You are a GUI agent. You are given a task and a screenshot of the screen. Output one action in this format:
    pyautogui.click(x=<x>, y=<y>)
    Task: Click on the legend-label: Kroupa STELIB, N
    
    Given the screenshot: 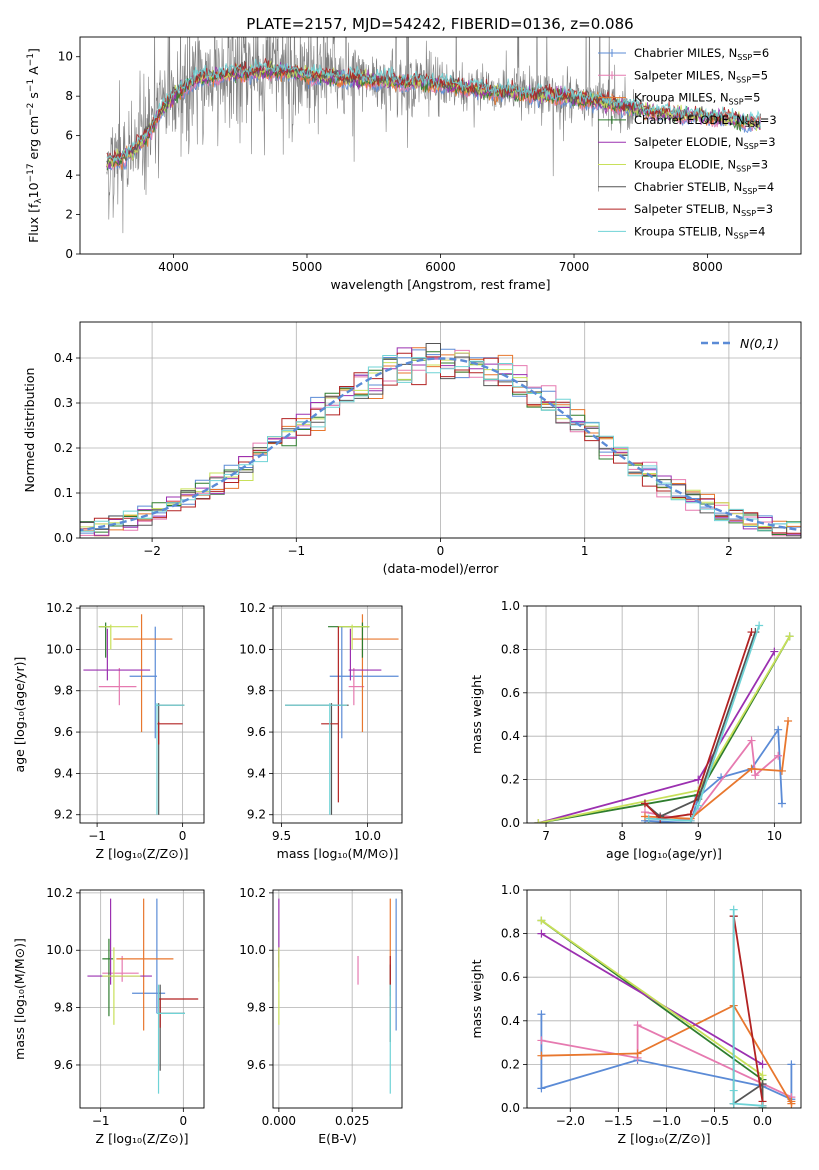 What is the action you would take?
    pyautogui.click(x=684, y=231)
    